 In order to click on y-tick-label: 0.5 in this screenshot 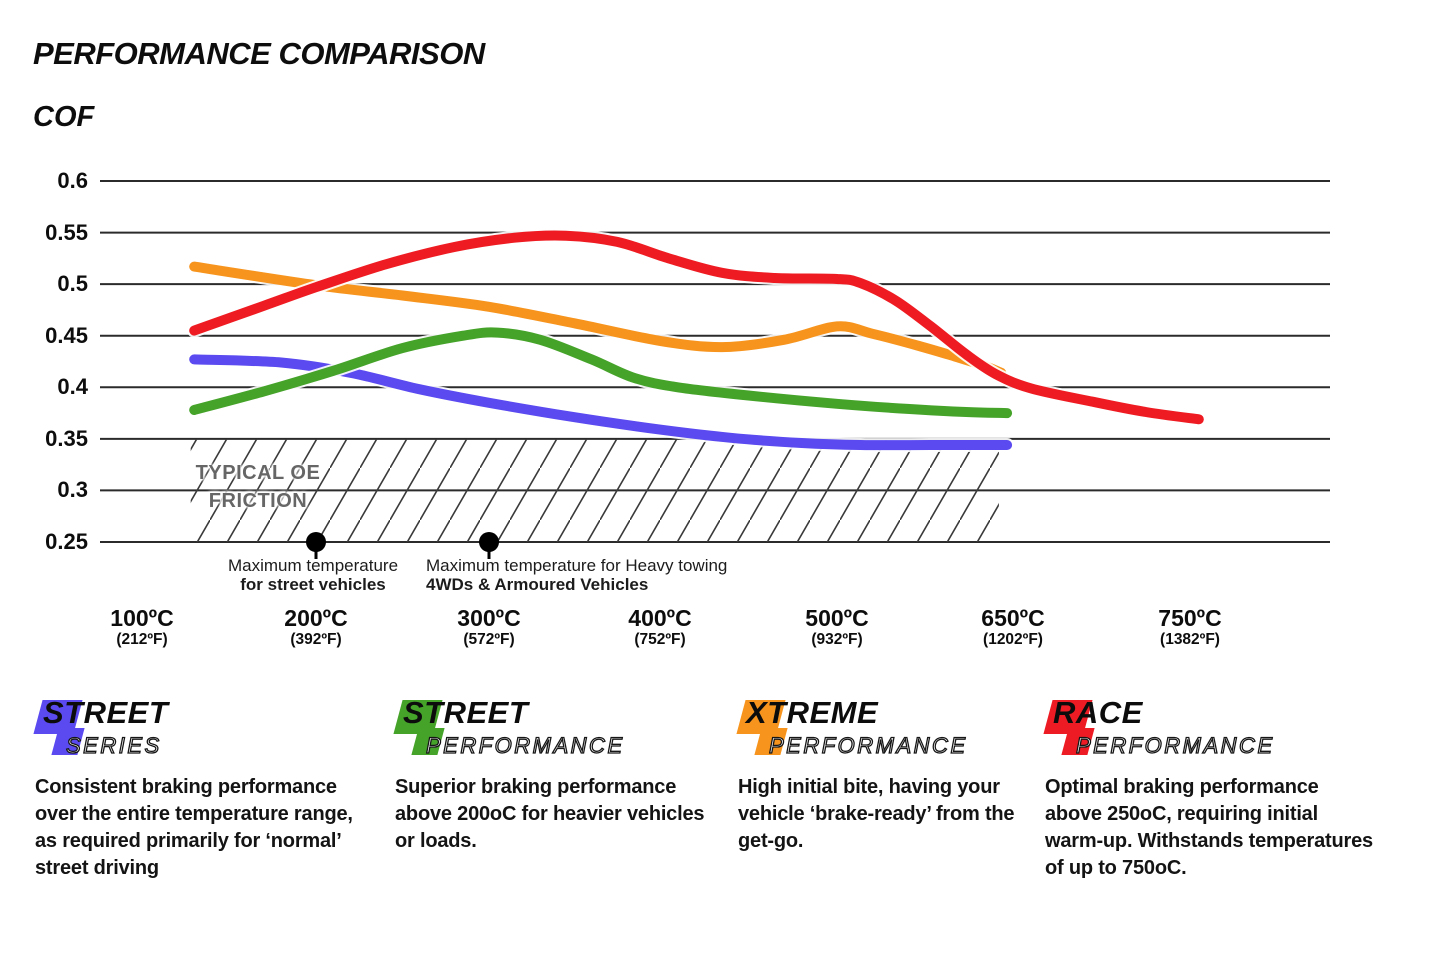, I will do `click(72, 284)`.